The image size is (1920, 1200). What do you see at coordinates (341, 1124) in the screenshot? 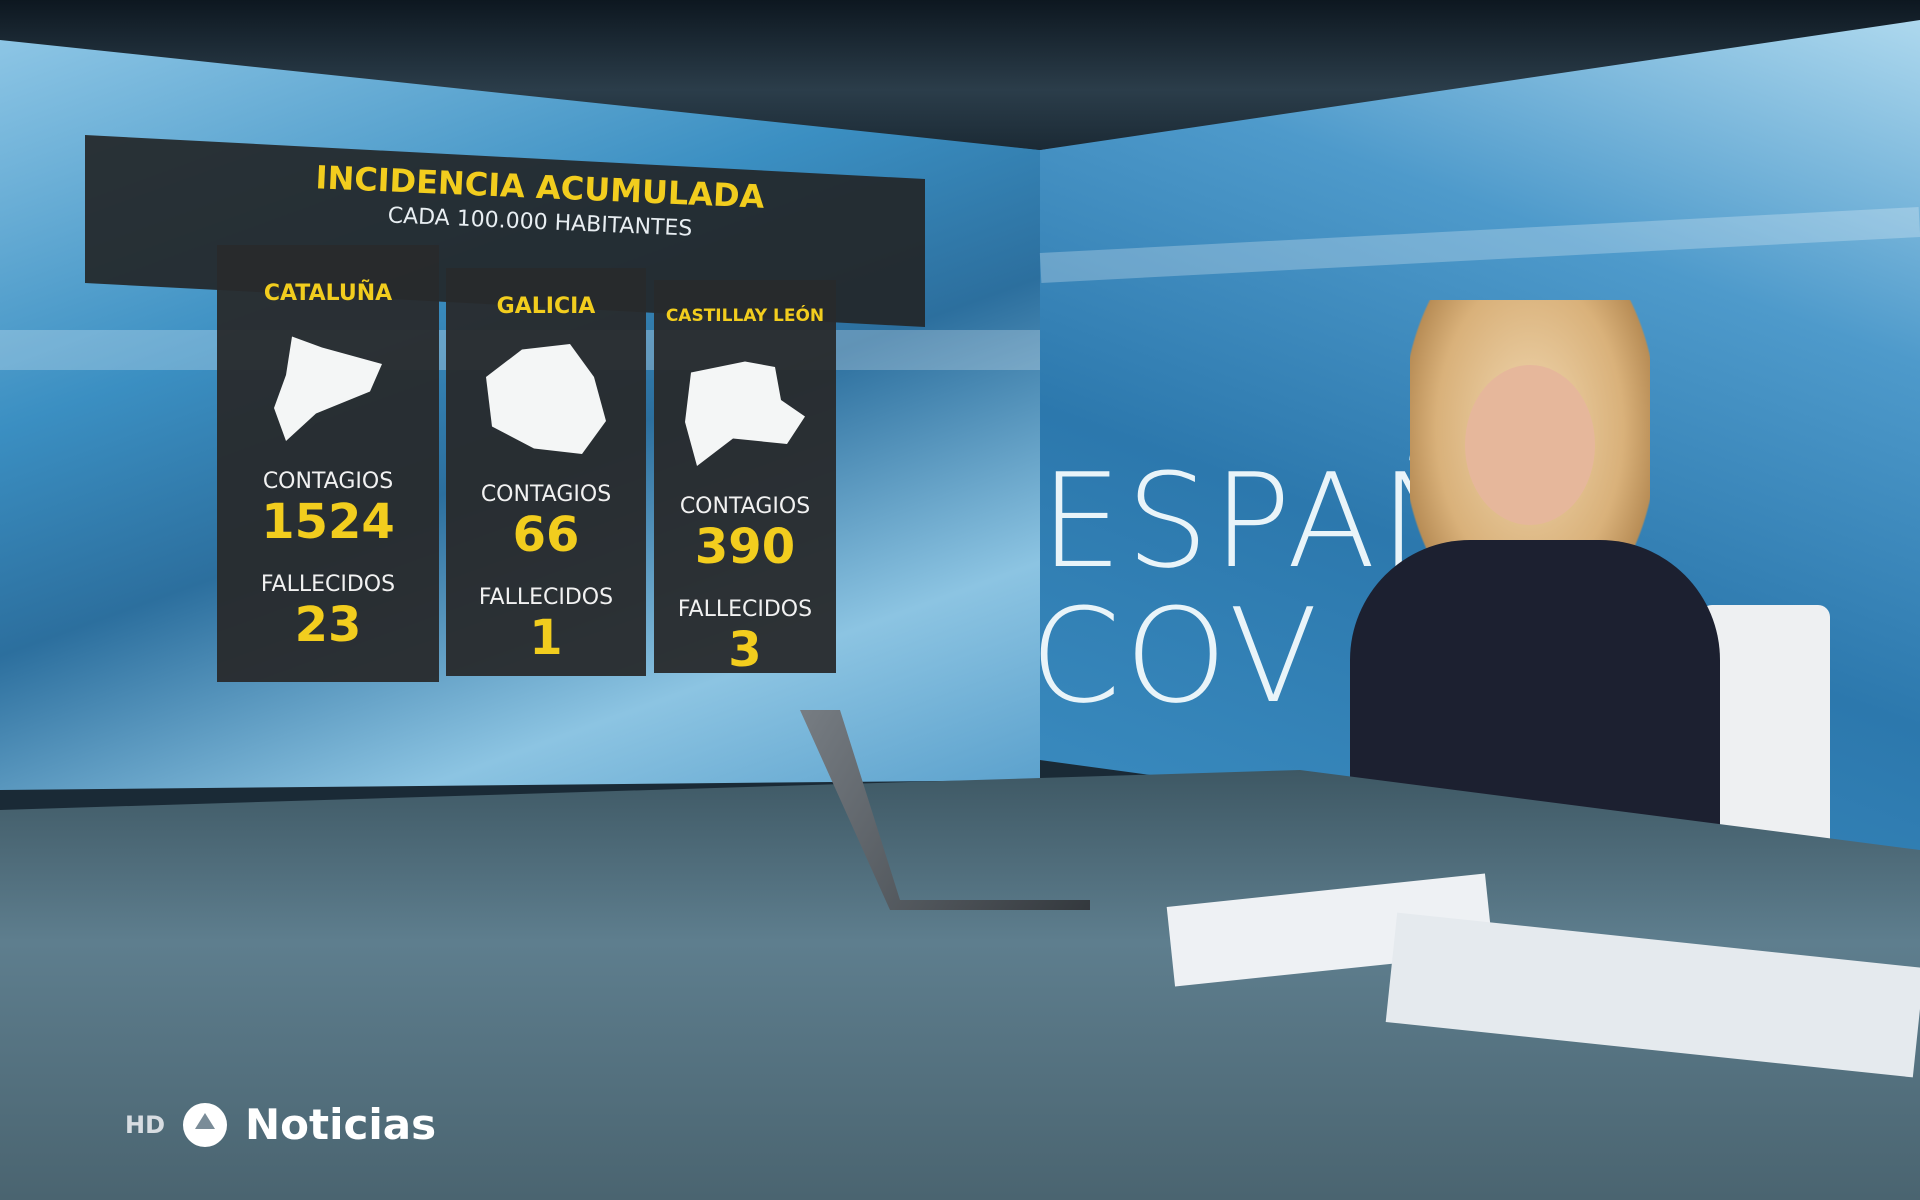
I see `brand-name: Noticias` at bounding box center [341, 1124].